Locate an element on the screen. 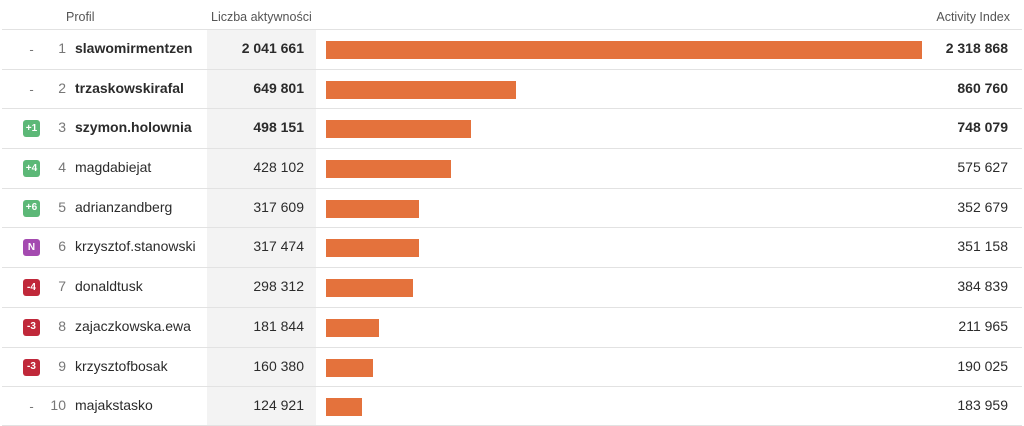 This screenshot has width=1024, height=426. table-row: - 2 trzaskowskirafal 649 801 860 760 is located at coordinates (512, 88).